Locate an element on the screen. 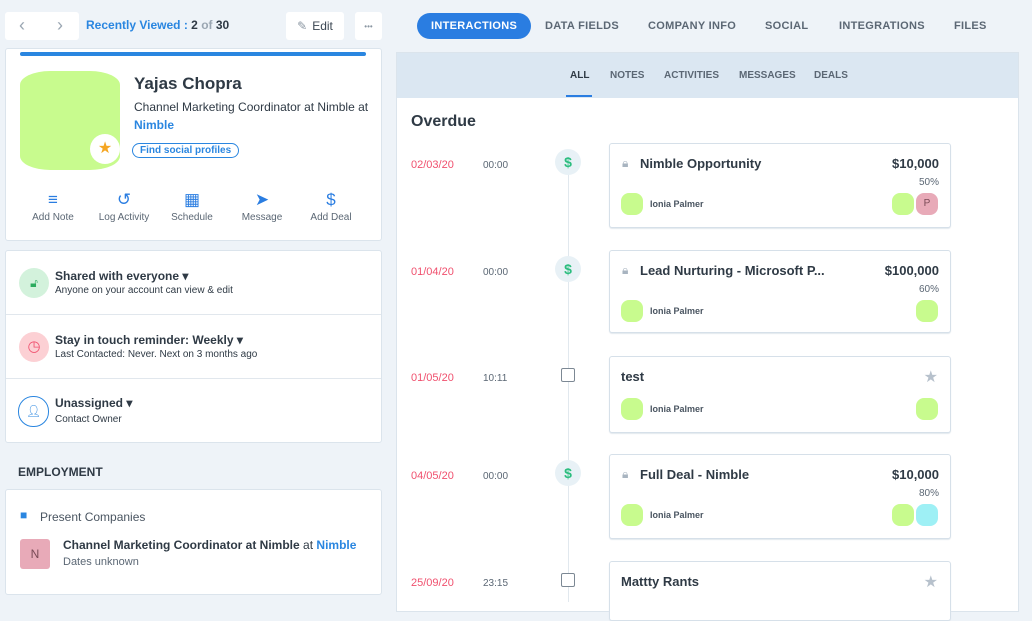  contact-name: Yajas Chopra is located at coordinates (188, 83).